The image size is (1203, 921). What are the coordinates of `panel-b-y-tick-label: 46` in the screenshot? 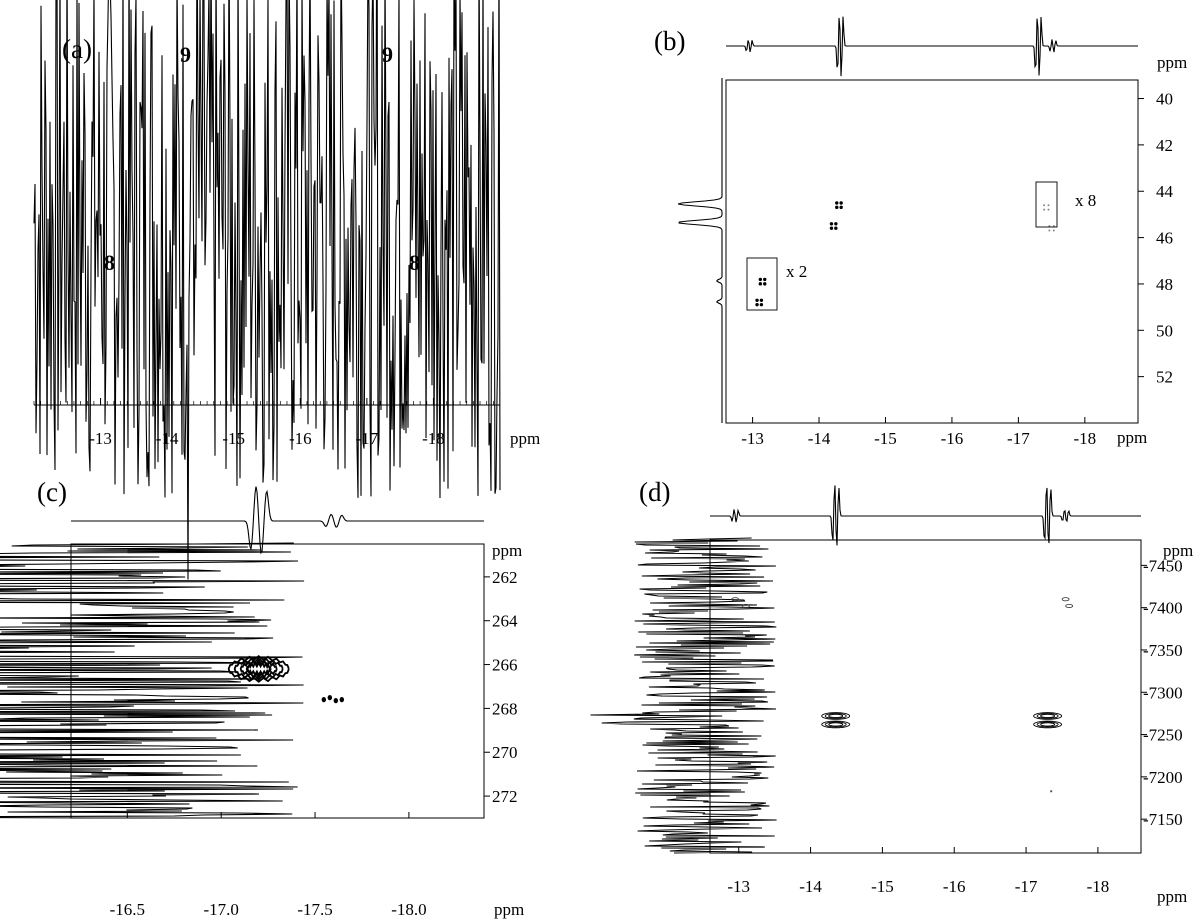 It's located at (1164, 238).